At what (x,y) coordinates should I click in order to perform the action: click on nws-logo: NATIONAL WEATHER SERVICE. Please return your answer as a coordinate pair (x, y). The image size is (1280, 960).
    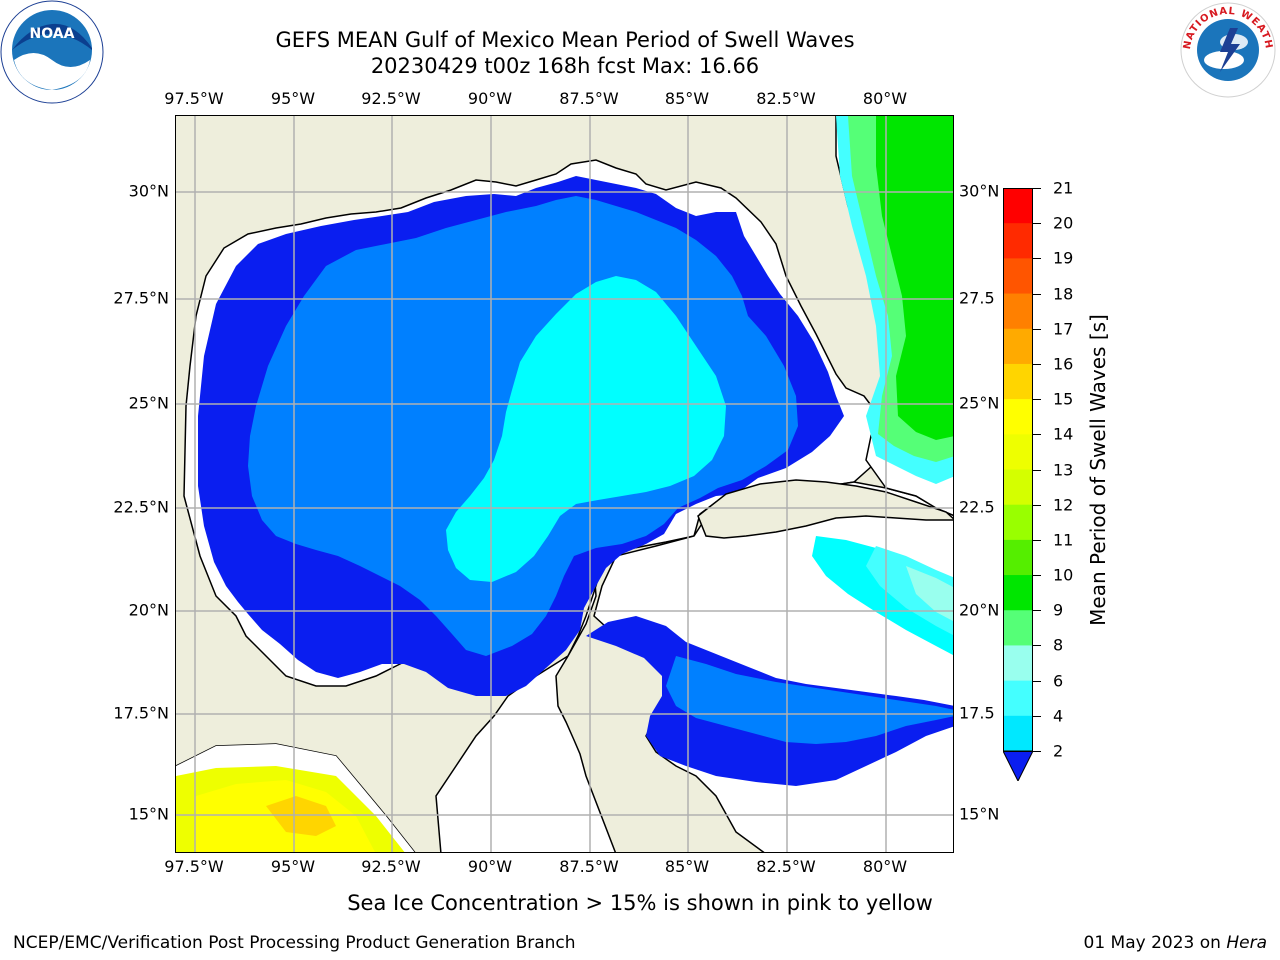
    Looking at the image, I should click on (1226, 52).